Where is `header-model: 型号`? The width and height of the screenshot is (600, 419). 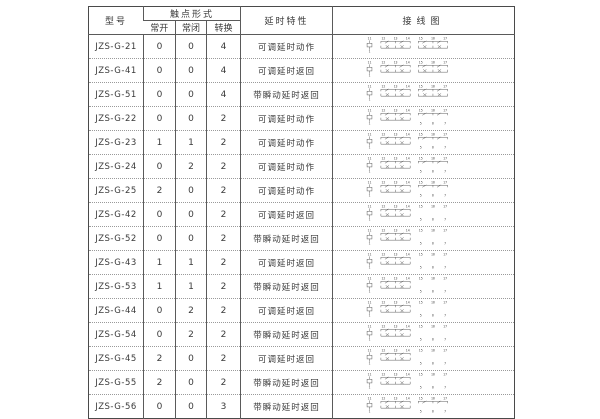 header-model: 型号 is located at coordinates (116, 20).